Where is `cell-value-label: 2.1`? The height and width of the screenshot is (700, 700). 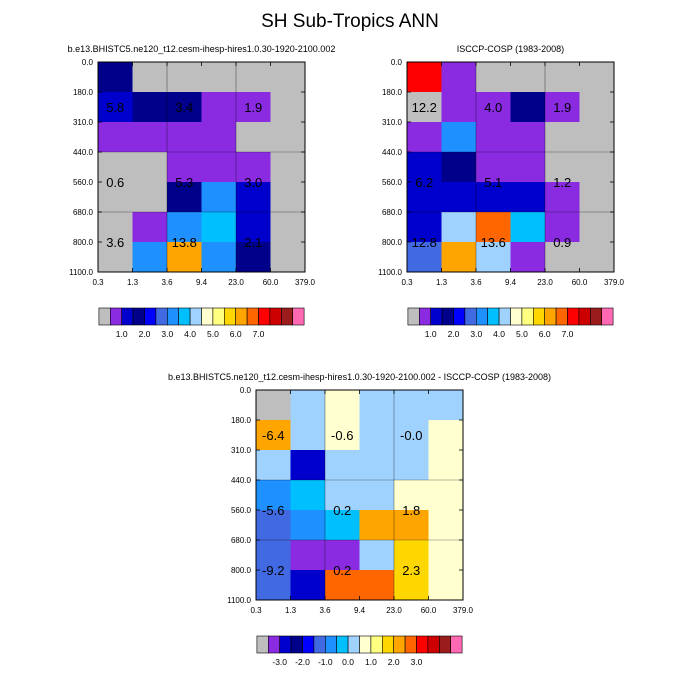 cell-value-label: 2.1 is located at coordinates (253, 242).